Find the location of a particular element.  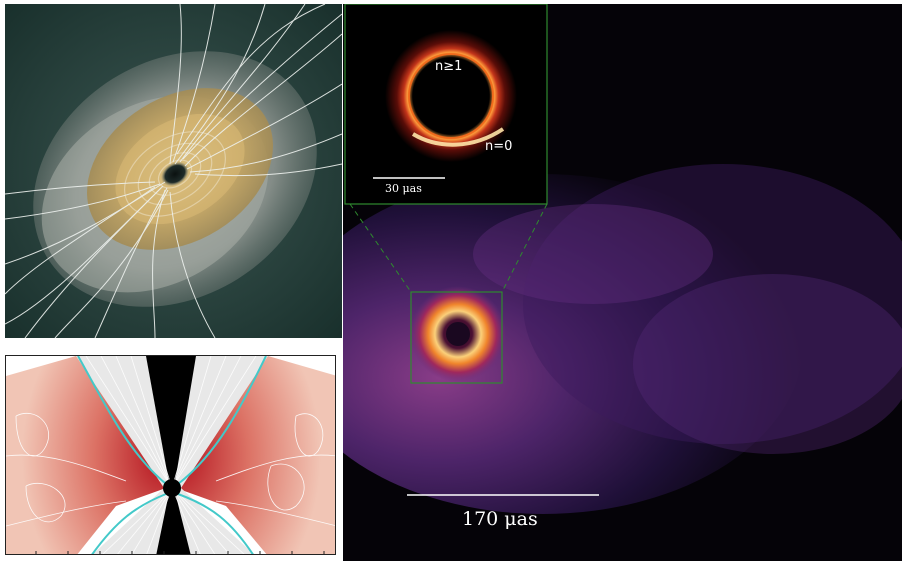

funnel-boundary is located at coordinates (172, 455).